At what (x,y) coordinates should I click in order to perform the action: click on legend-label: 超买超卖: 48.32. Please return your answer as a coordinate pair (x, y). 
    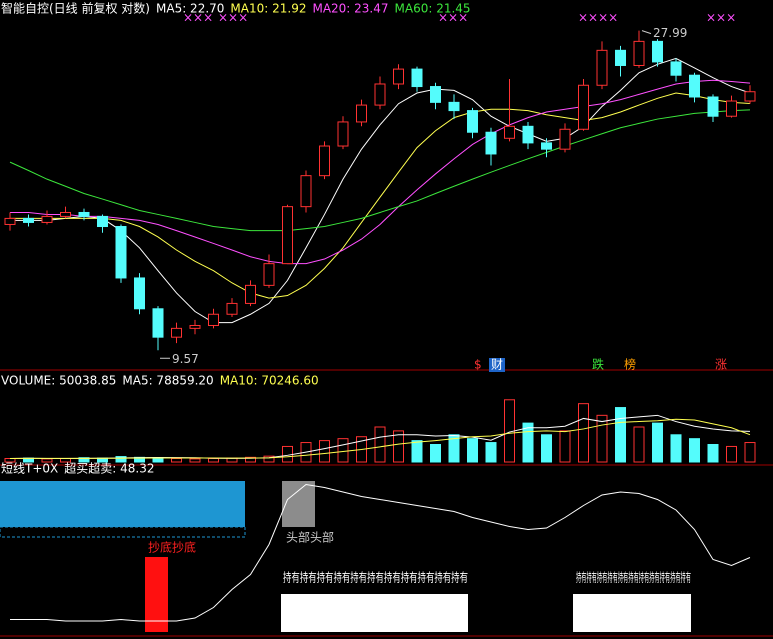
    Looking at the image, I should click on (109, 468).